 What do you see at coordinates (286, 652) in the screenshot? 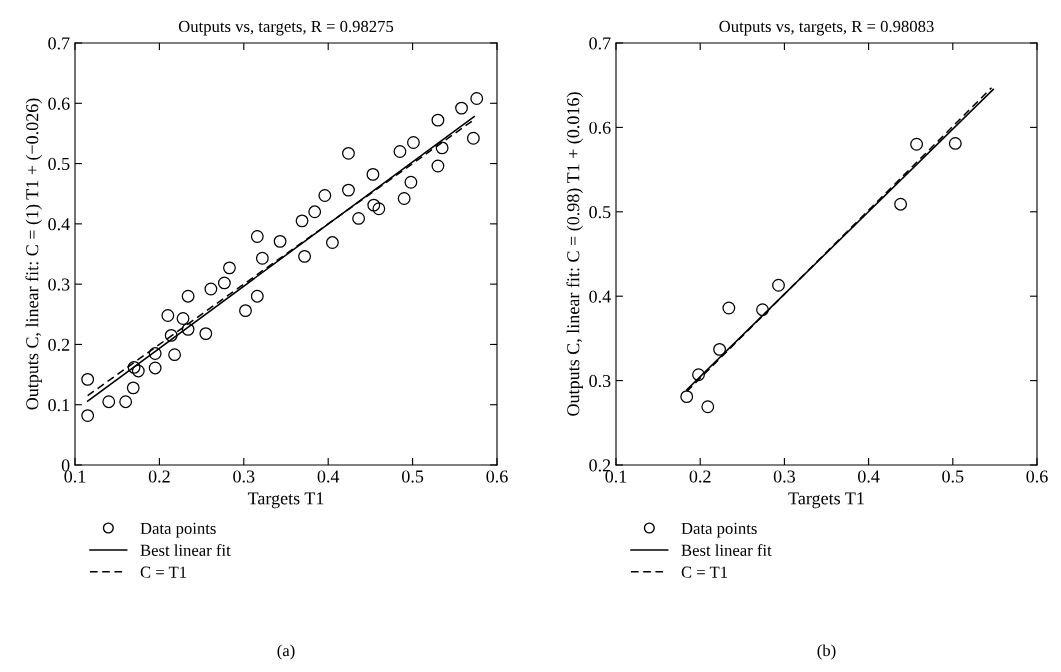
I see `text: (a)` at bounding box center [286, 652].